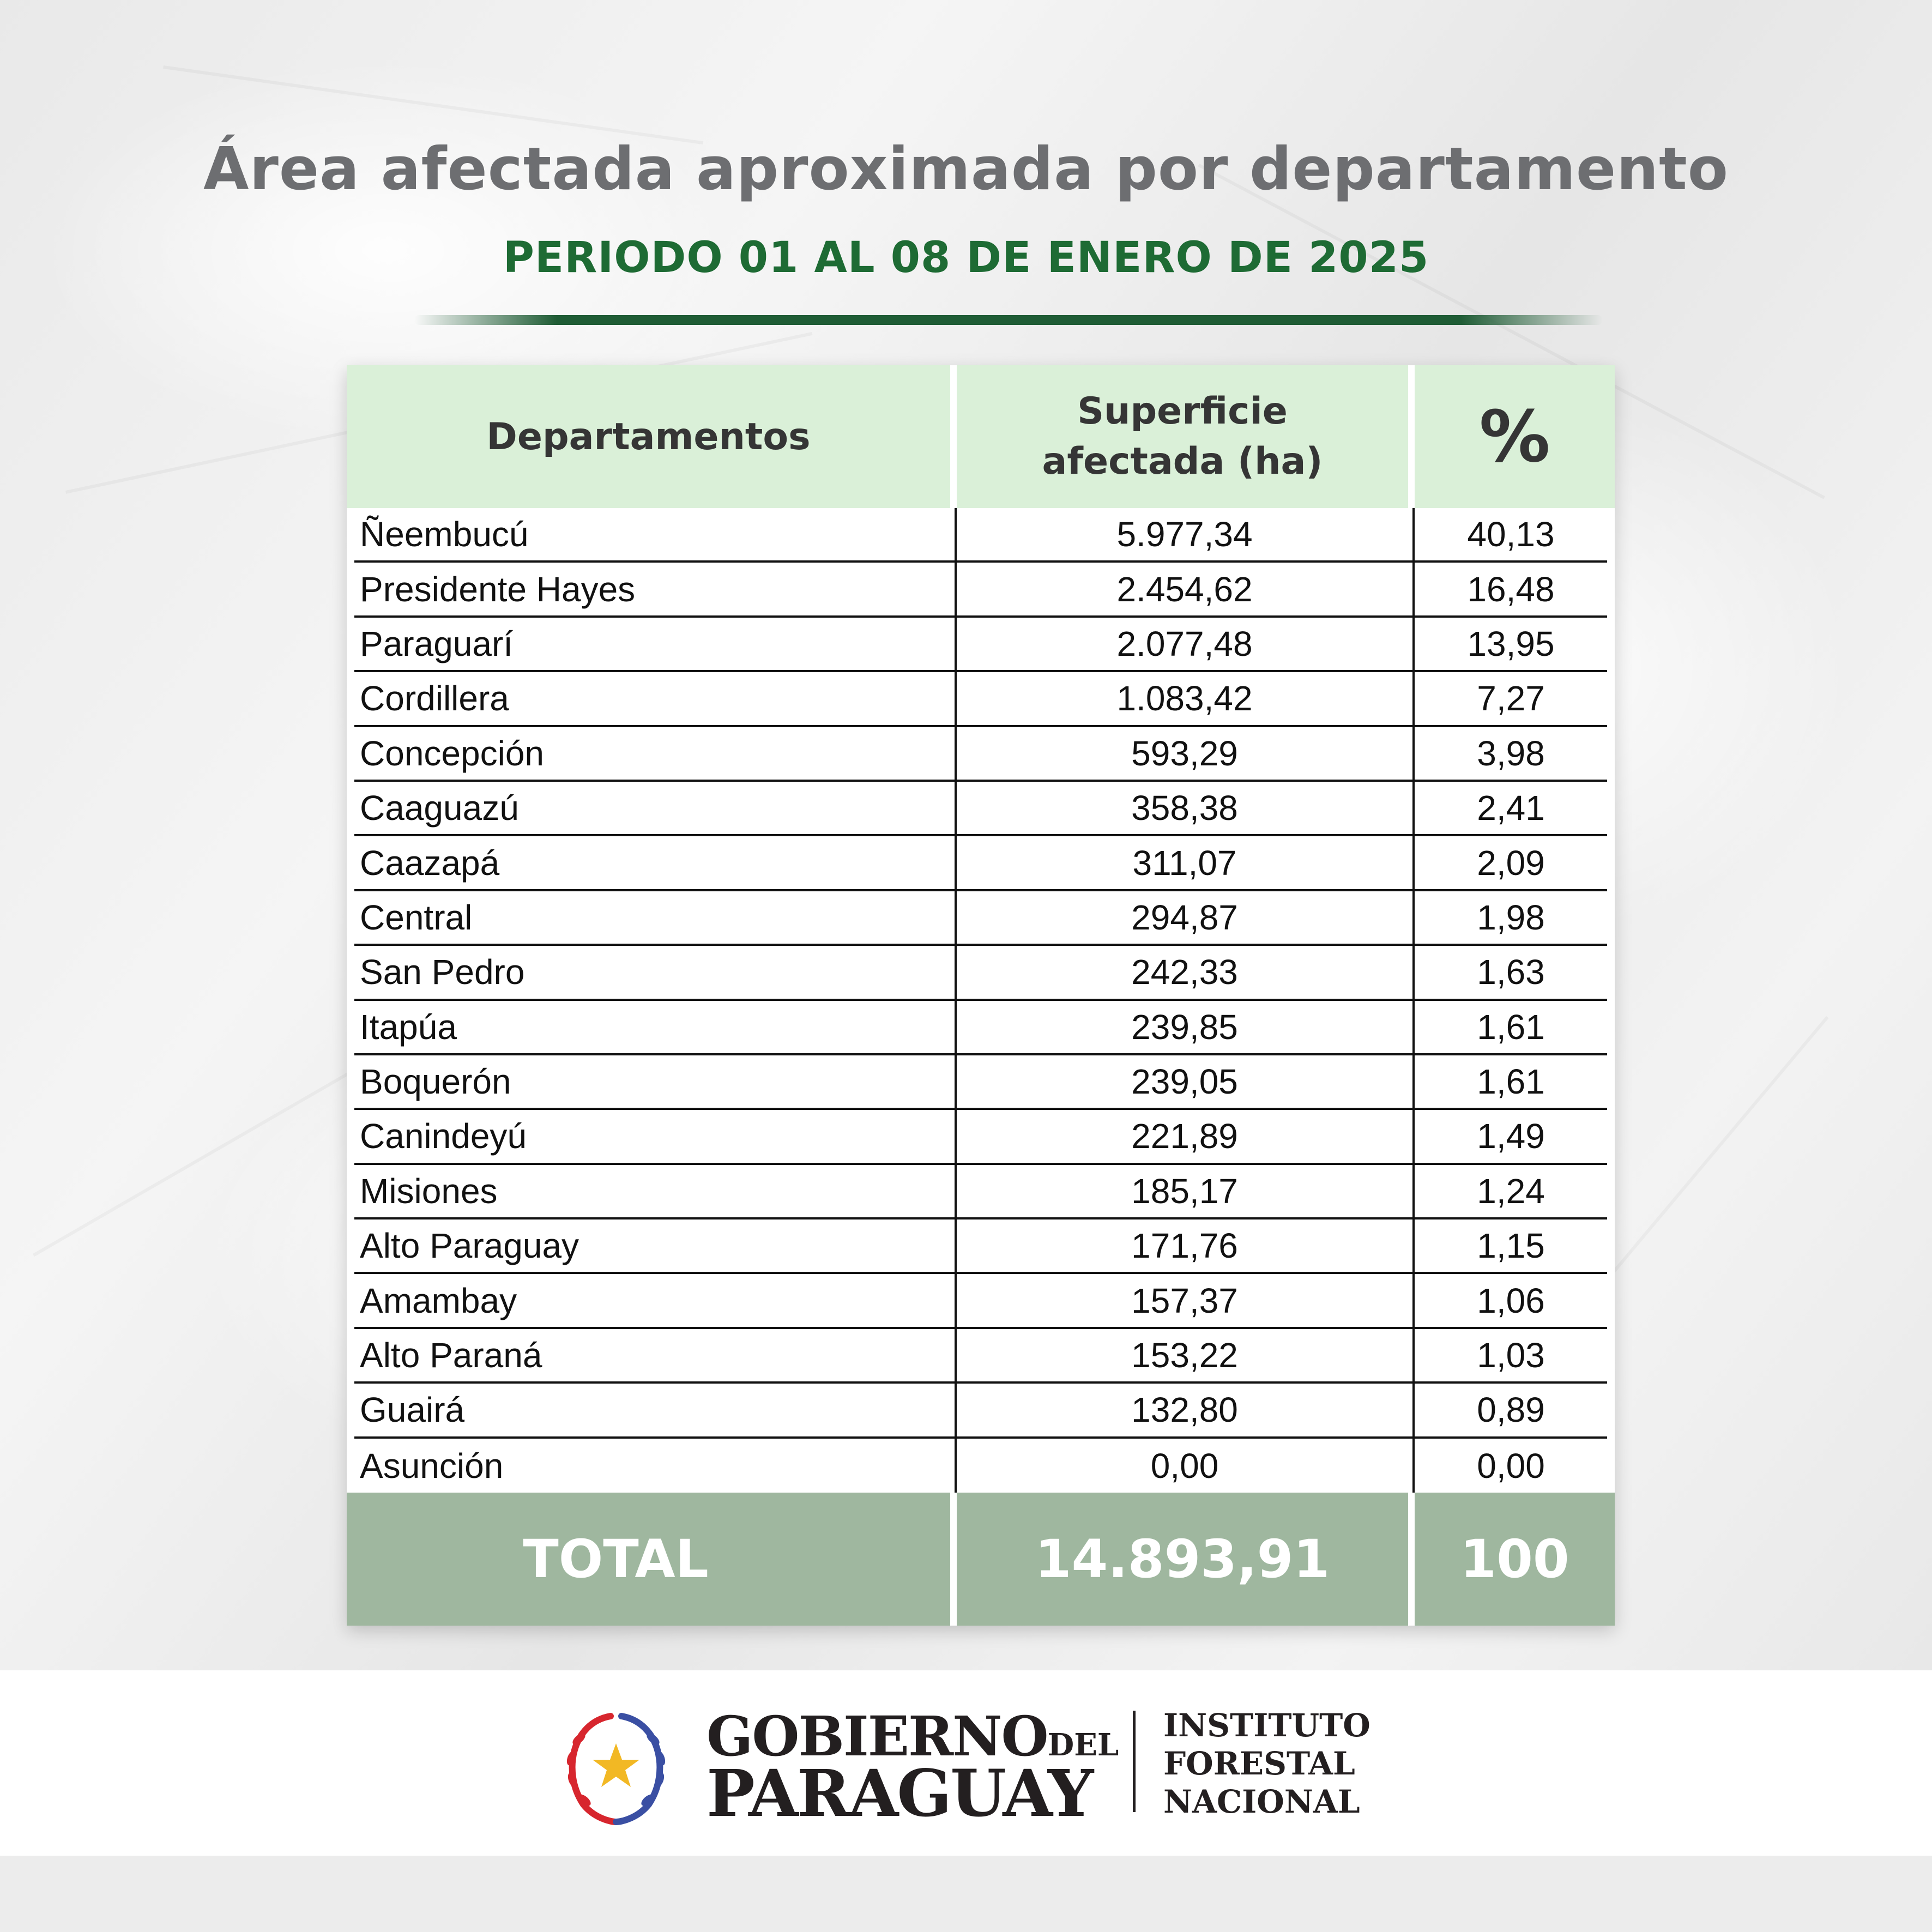 This screenshot has width=1932, height=1932. Describe the element at coordinates (1186, 534) in the screenshot. I see `surface-value: 5.977,34` at that location.